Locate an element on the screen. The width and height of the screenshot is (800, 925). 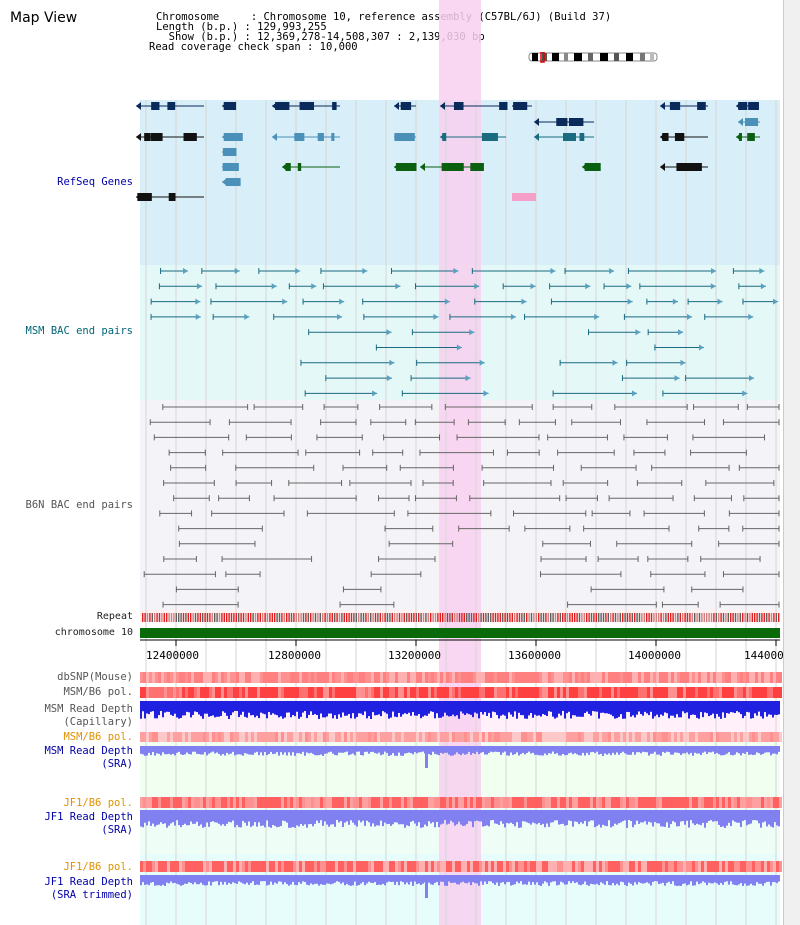
msm-read-depth-sra-track is located at coordinates (460, 757).